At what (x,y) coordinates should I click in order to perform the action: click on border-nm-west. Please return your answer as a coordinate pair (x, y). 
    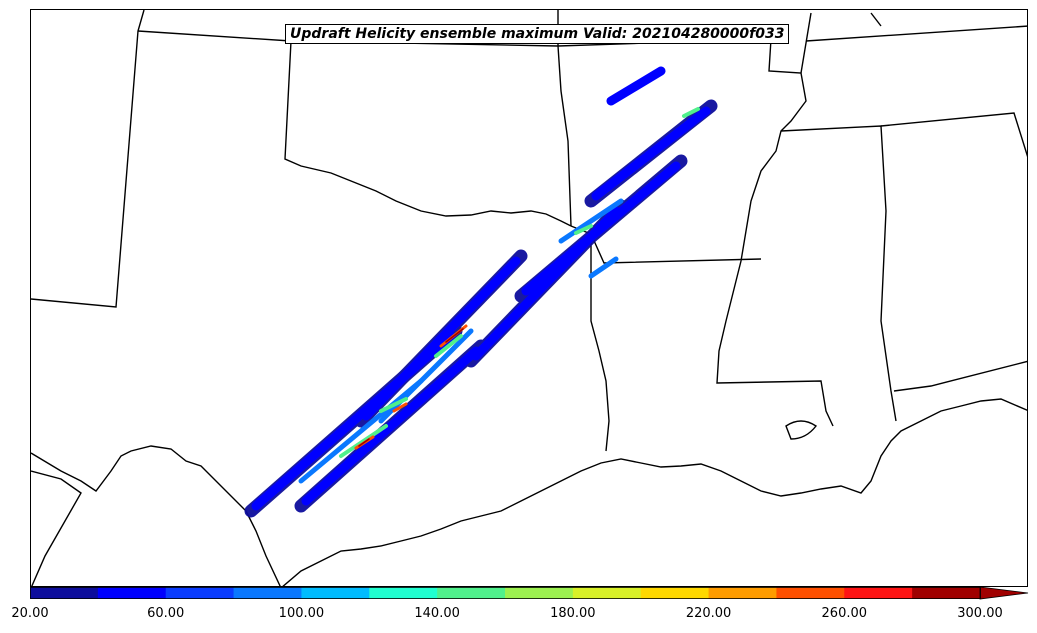
    Looking at the image, I should click on (88, 159).